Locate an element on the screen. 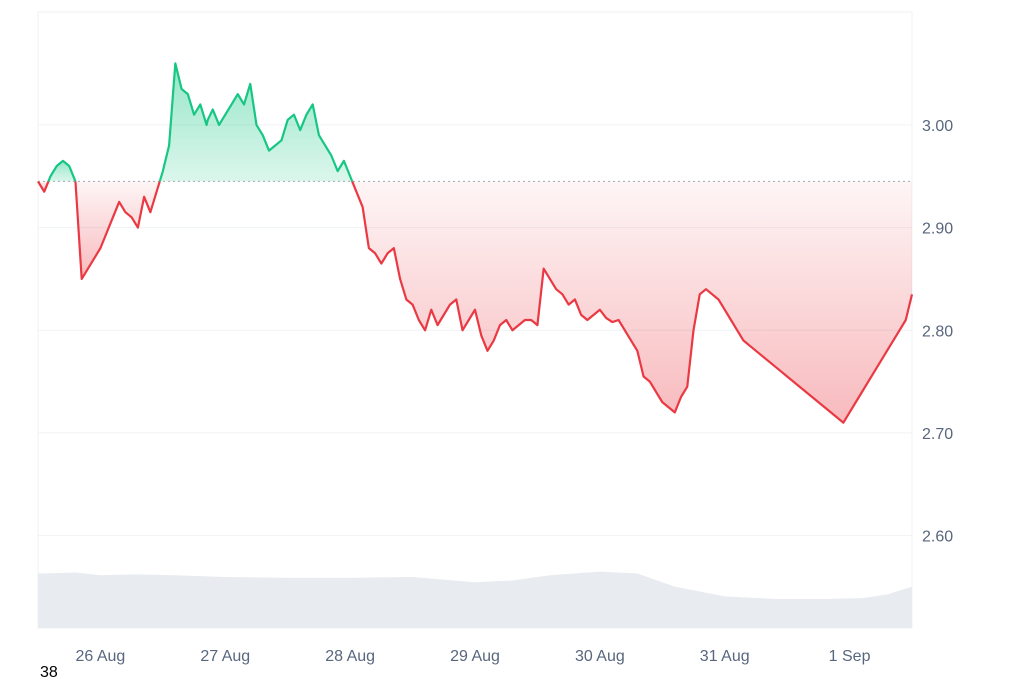 This screenshot has width=1024, height=683. x-tick-label-3: 29 Aug is located at coordinates (475, 656).